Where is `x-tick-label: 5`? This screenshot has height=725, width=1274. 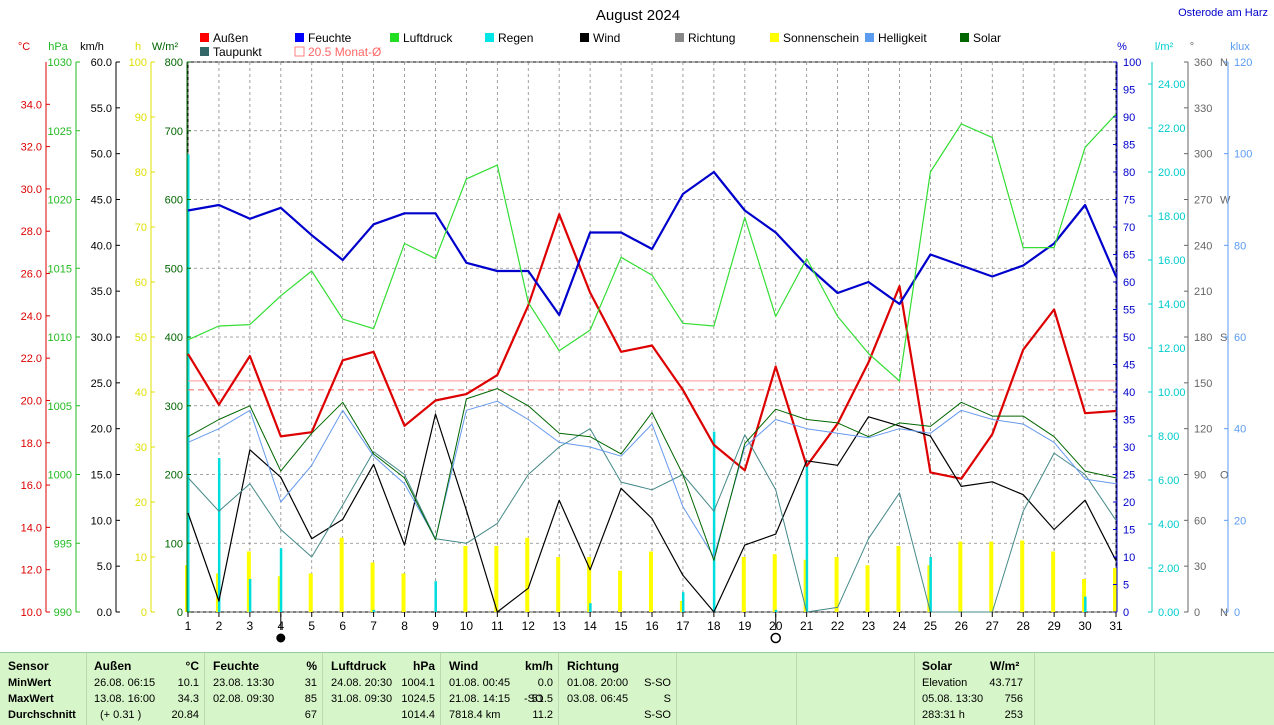
x-tick-label: 5 is located at coordinates (311, 626).